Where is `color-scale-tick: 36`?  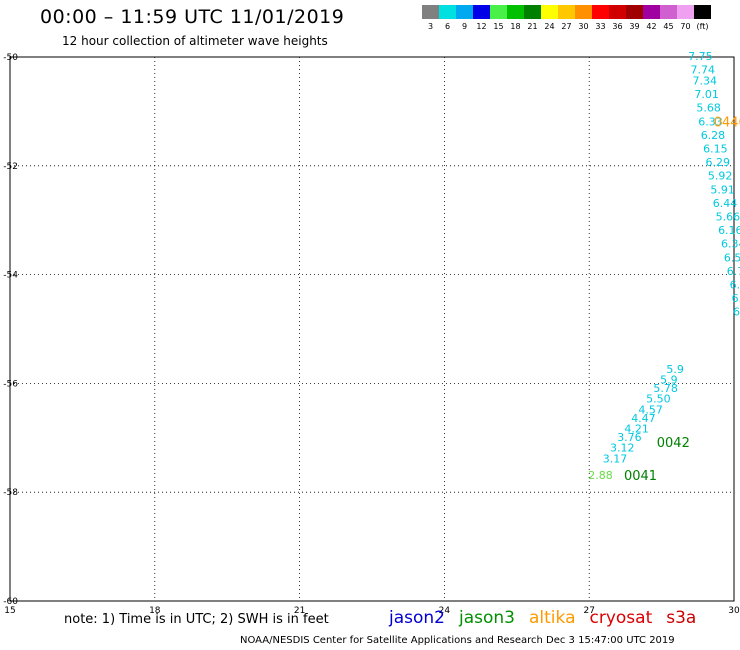 color-scale-tick: 36 is located at coordinates (617, 26).